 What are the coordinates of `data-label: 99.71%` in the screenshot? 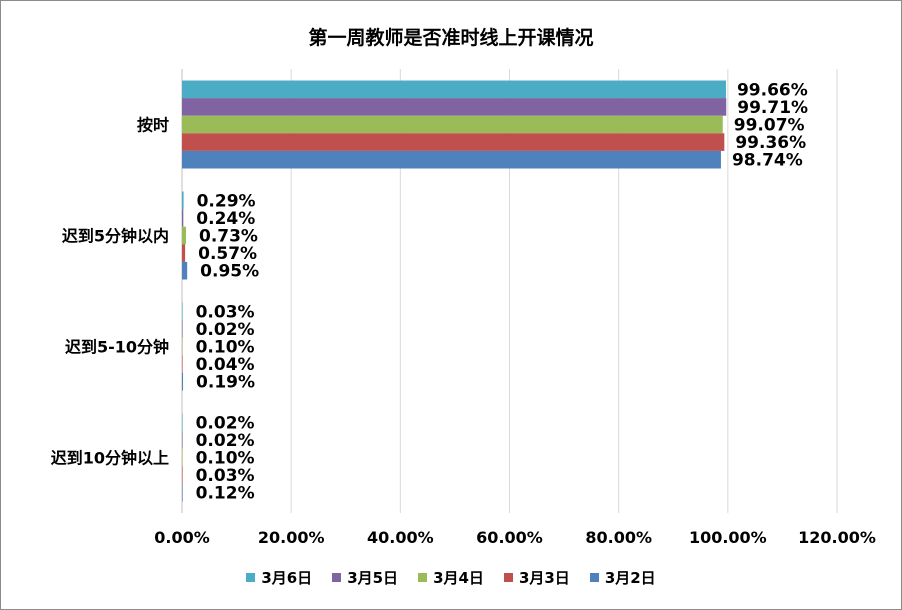 It's located at (772, 108).